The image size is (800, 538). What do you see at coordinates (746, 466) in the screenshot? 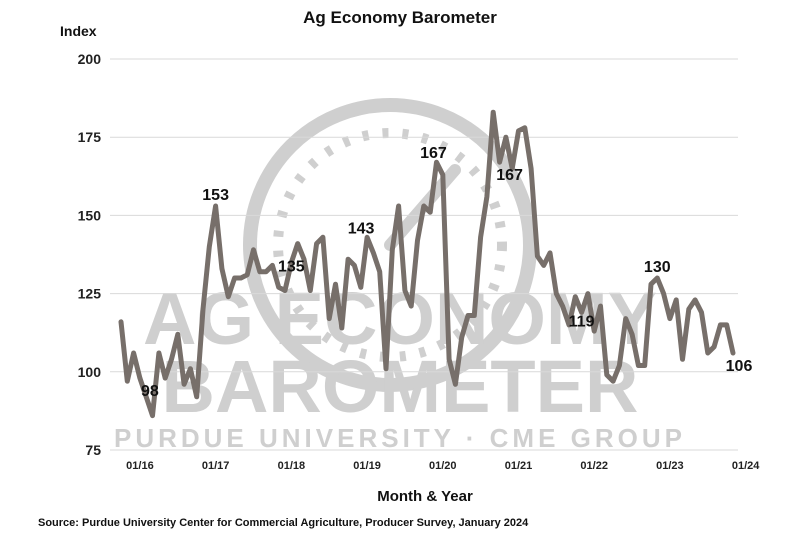
I see `x-tick-01-24: 01/24` at bounding box center [746, 466].